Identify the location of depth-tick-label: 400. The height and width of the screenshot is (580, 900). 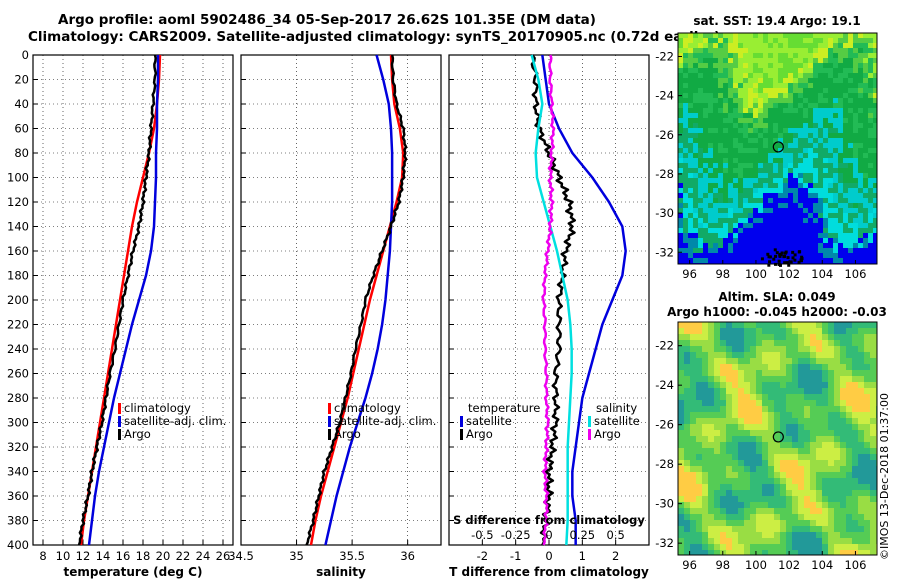
(18, 545).